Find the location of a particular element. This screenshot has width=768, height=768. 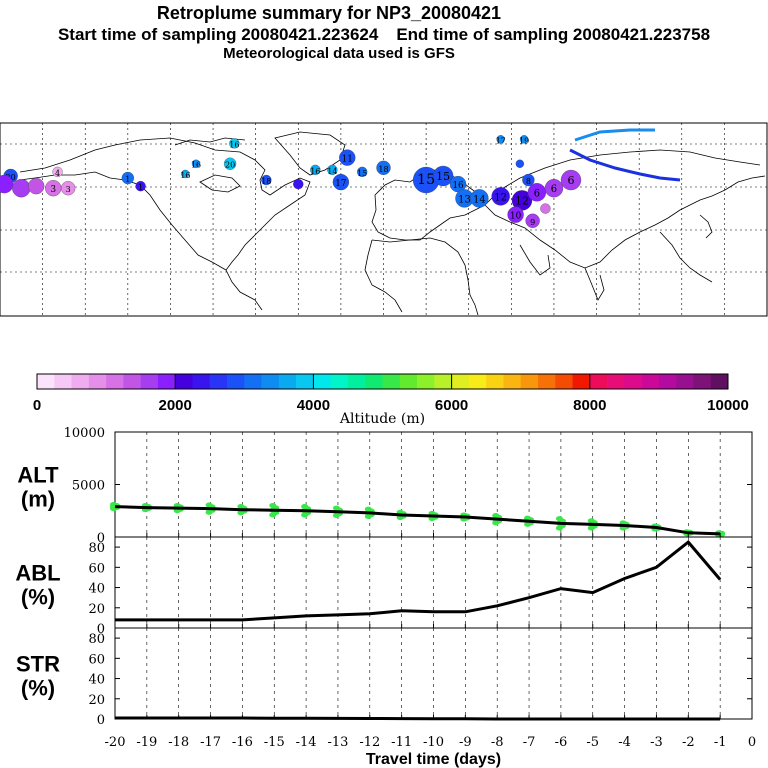

x-tick-label: -2 is located at coordinates (688, 742).